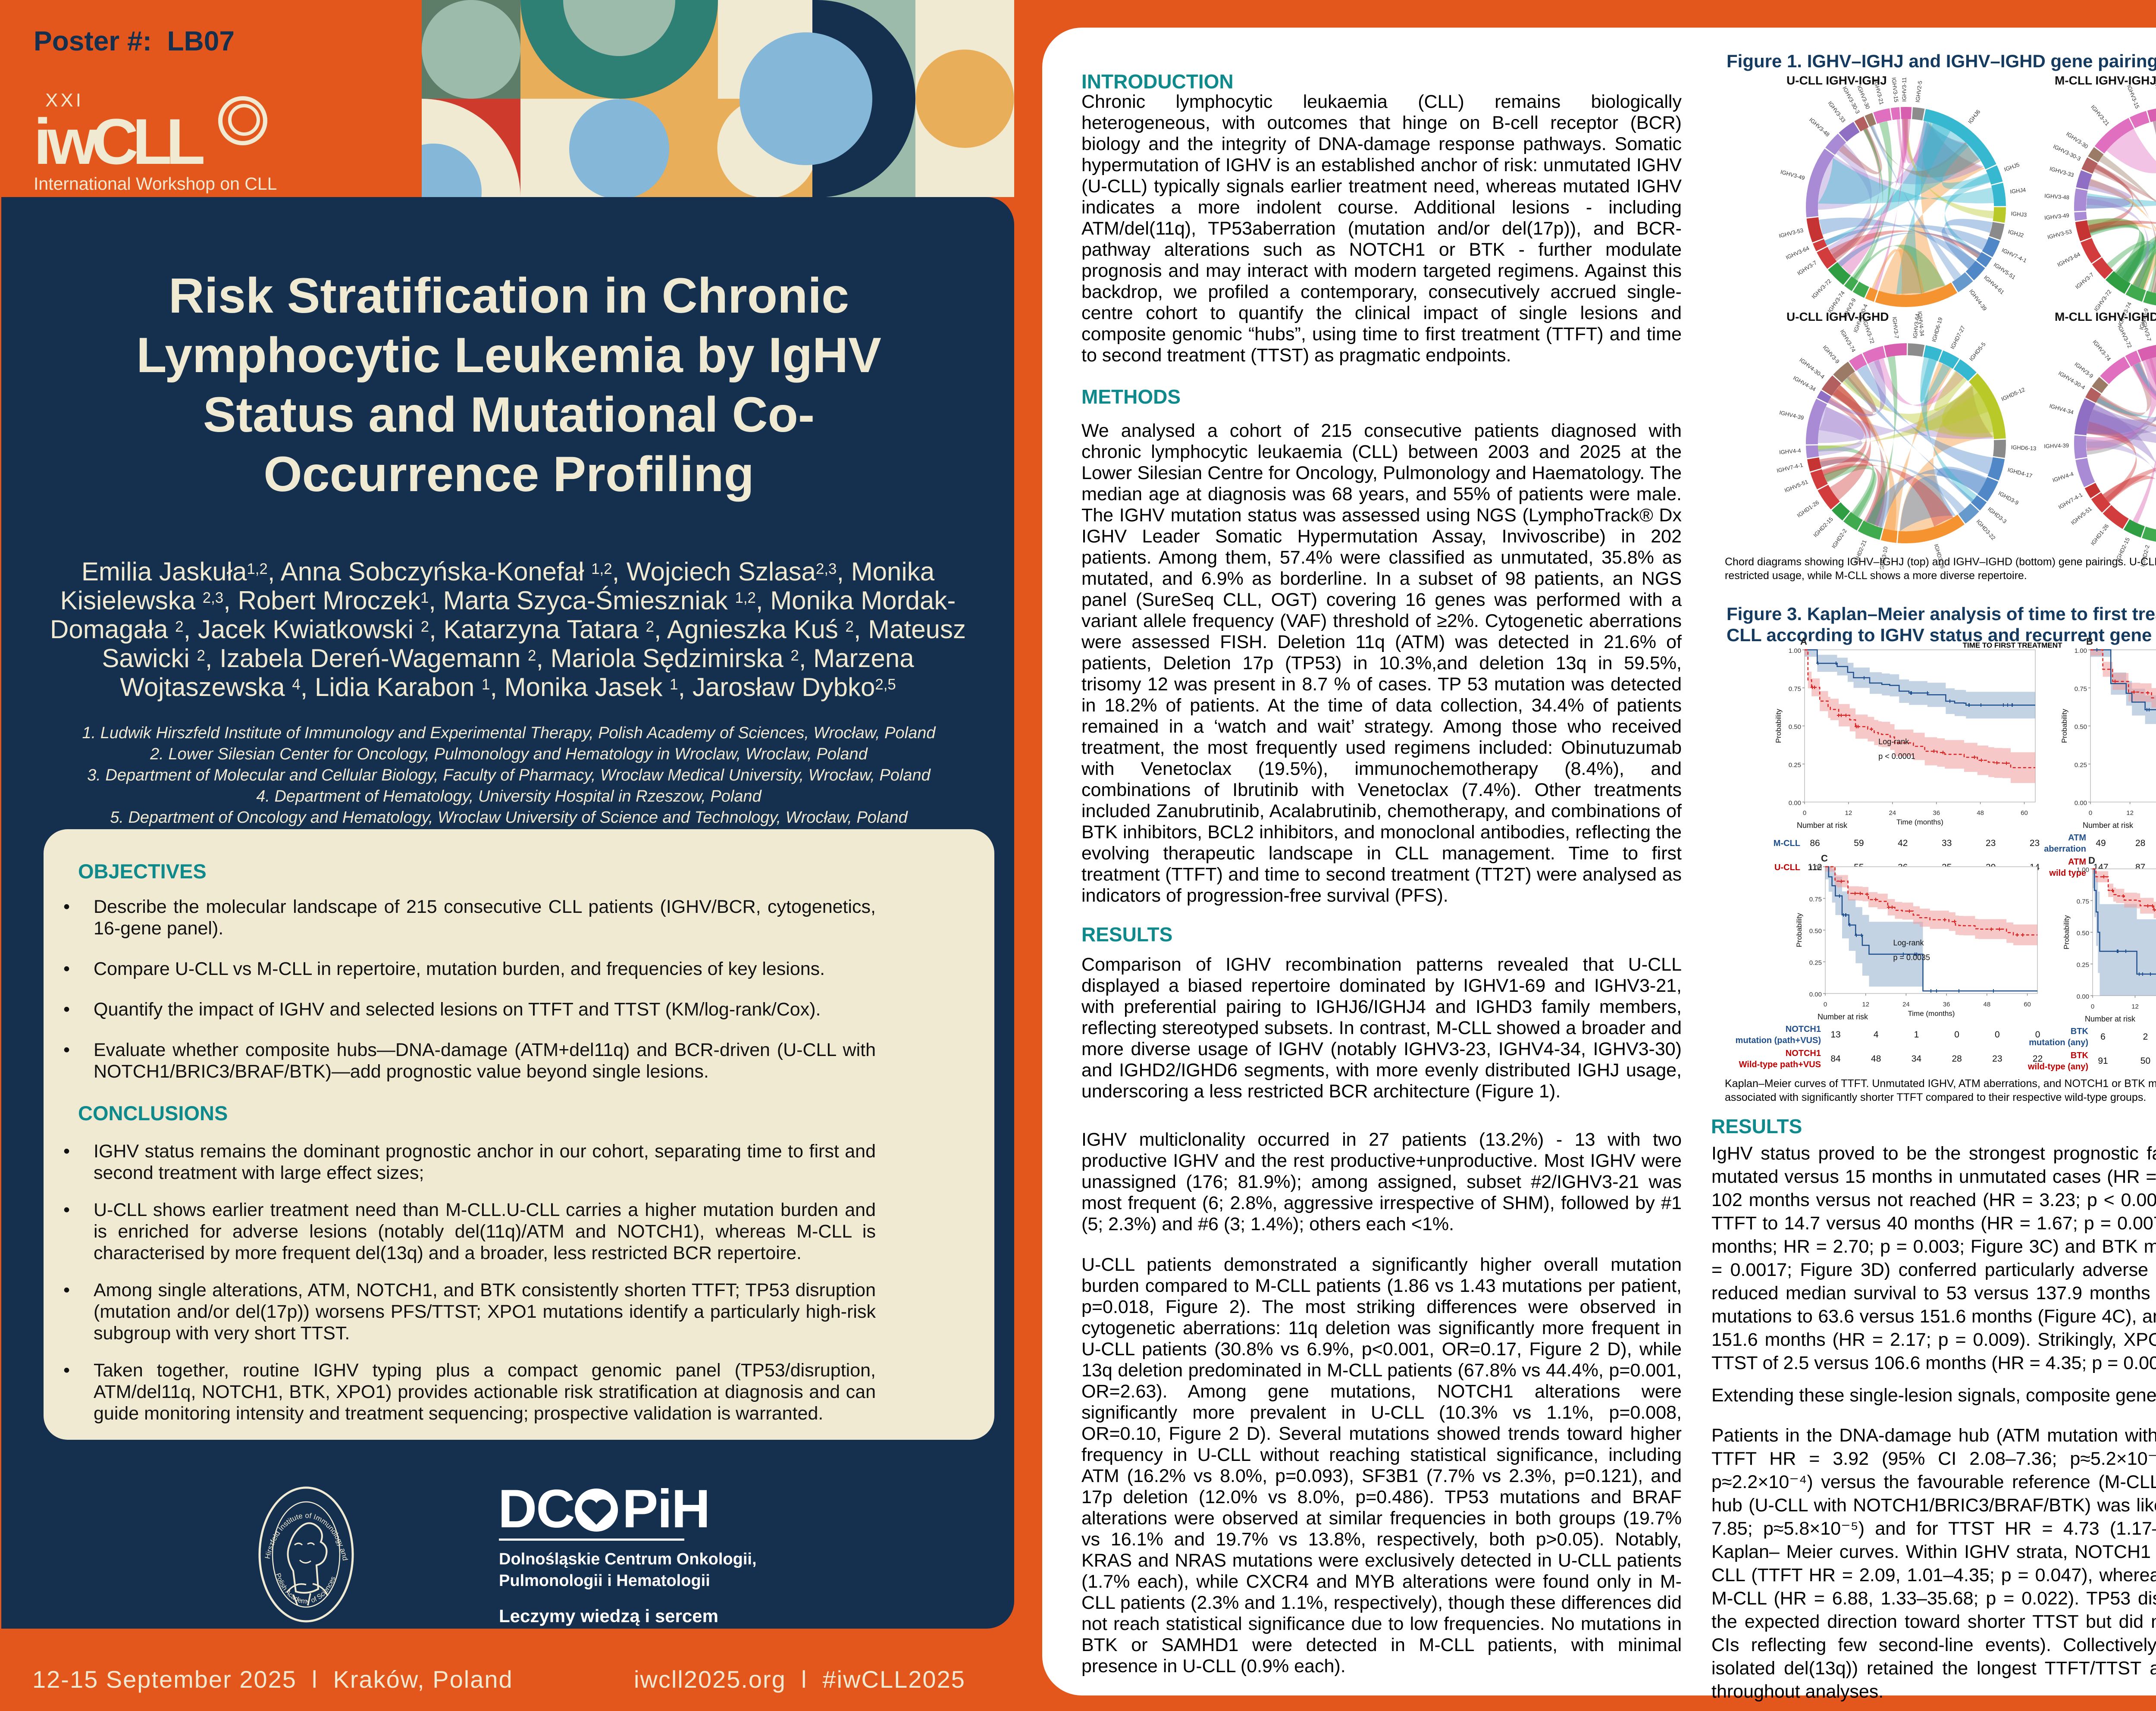 This screenshot has width=2156, height=1711. What do you see at coordinates (1957, 1059) in the screenshot?
I see `svg-text: 28` at bounding box center [1957, 1059].